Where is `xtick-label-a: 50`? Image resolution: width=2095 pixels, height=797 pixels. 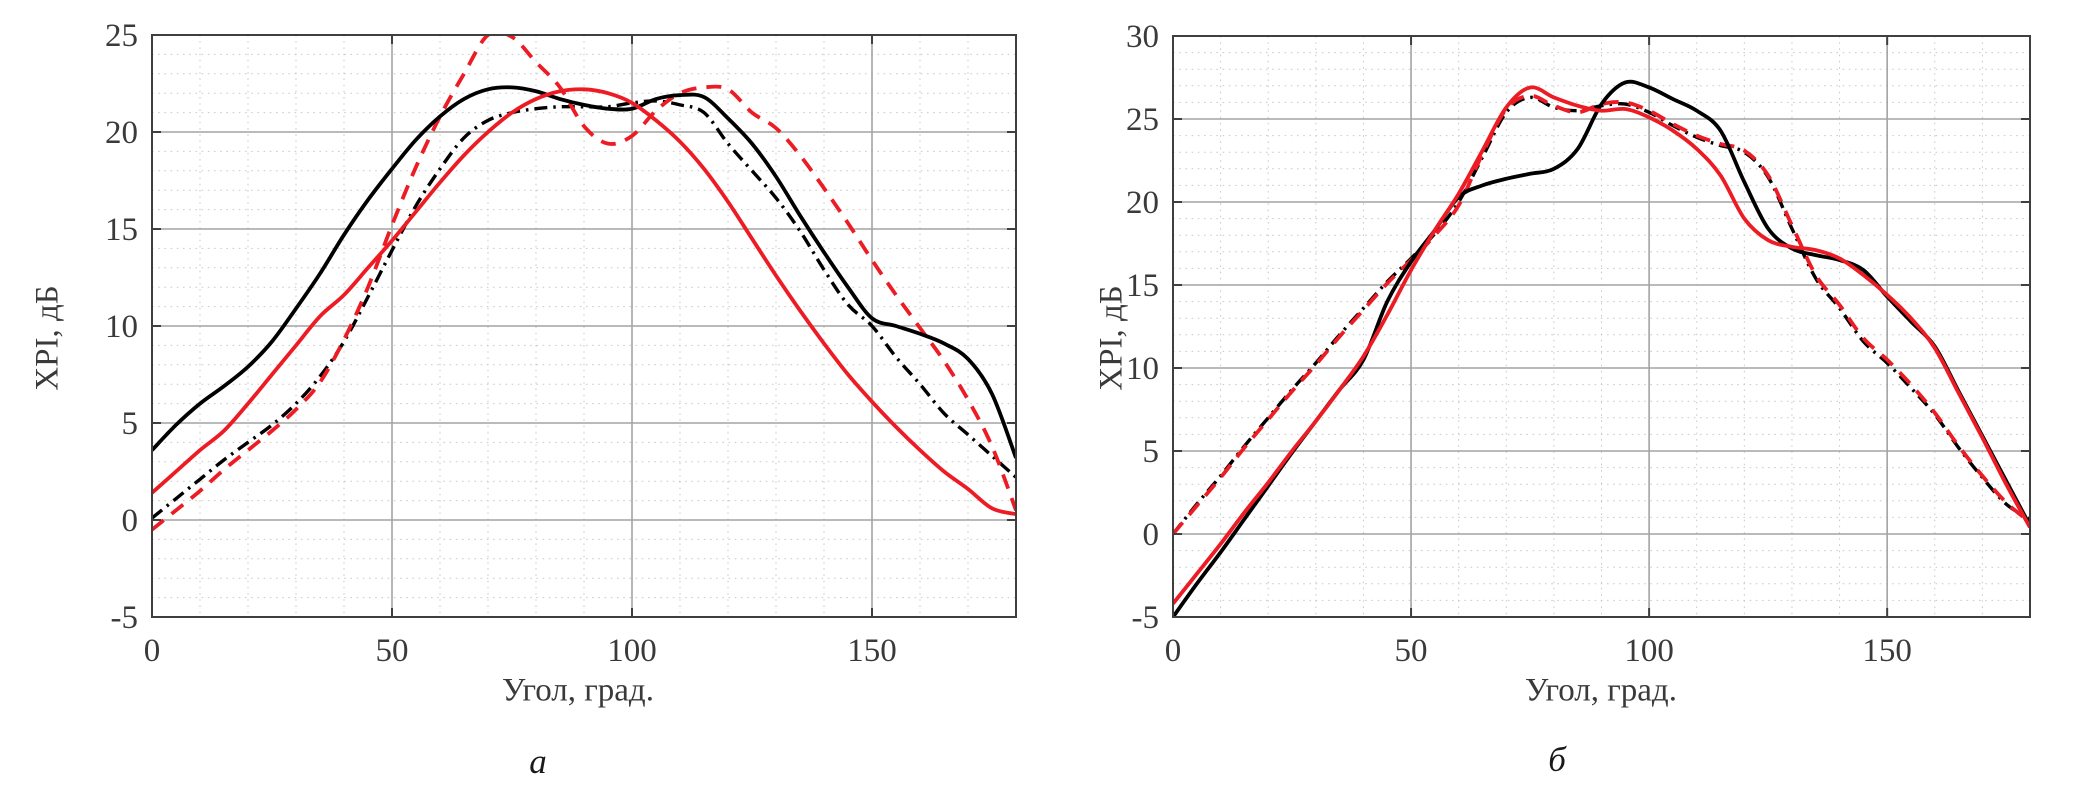
xtick-label-a: 50 is located at coordinates (392, 651).